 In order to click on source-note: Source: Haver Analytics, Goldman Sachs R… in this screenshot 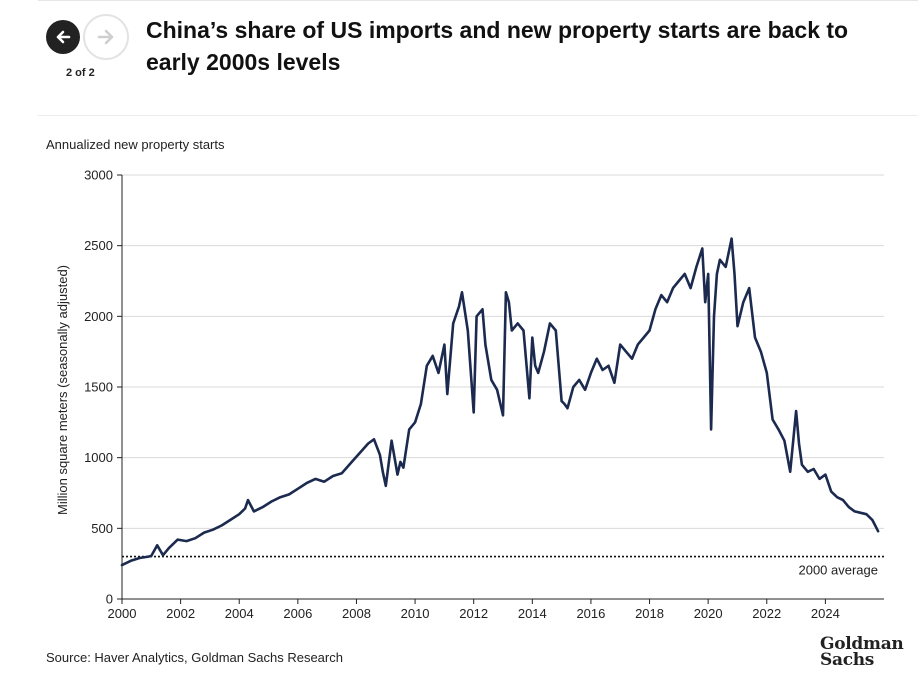, I will do `click(194, 657)`.